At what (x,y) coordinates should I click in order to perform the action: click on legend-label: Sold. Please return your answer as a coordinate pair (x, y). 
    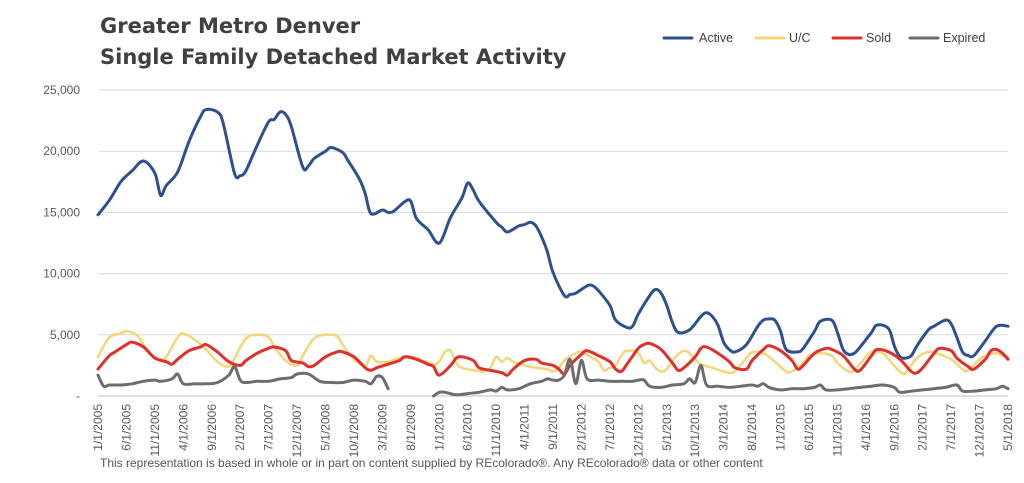
    Looking at the image, I should click on (878, 38).